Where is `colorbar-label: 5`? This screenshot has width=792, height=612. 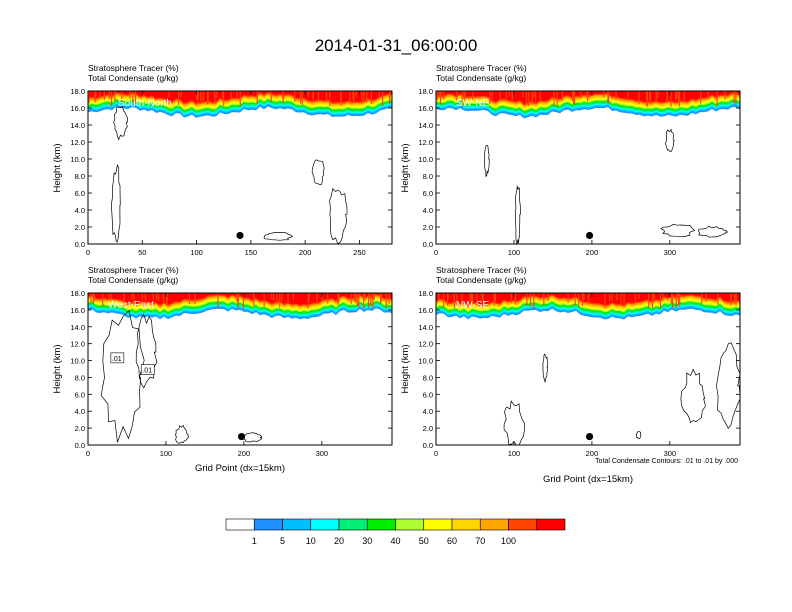
colorbar-label: 5 is located at coordinates (282, 541).